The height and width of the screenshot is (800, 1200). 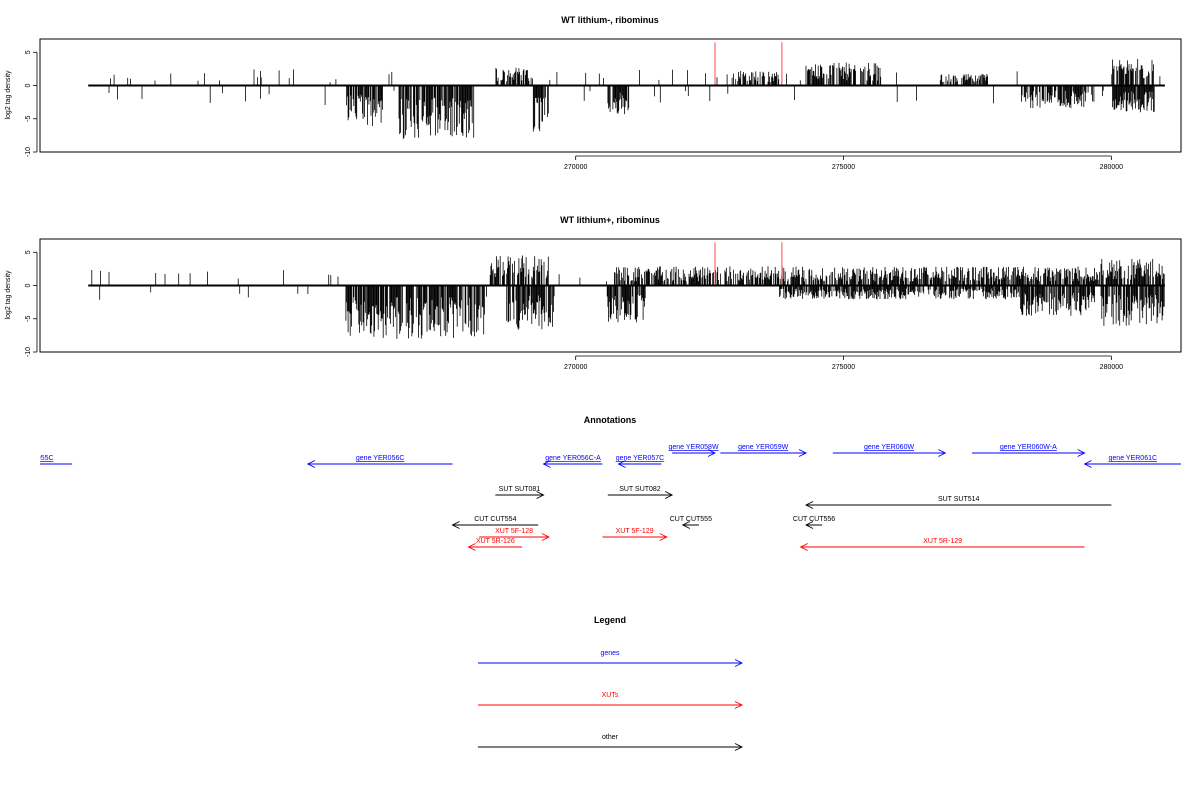 I want to click on legend-label: other, so click(x=610, y=737).